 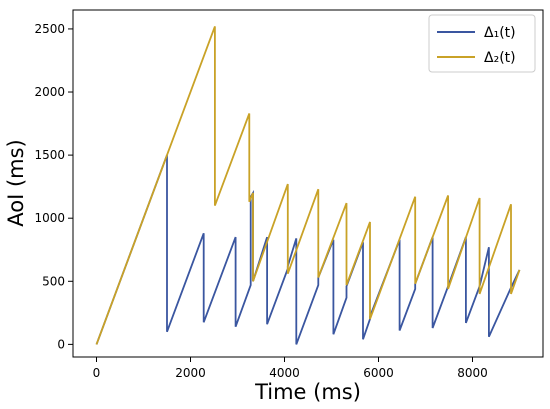 I want to click on y-tick-label: 1500, so click(x=49, y=155).